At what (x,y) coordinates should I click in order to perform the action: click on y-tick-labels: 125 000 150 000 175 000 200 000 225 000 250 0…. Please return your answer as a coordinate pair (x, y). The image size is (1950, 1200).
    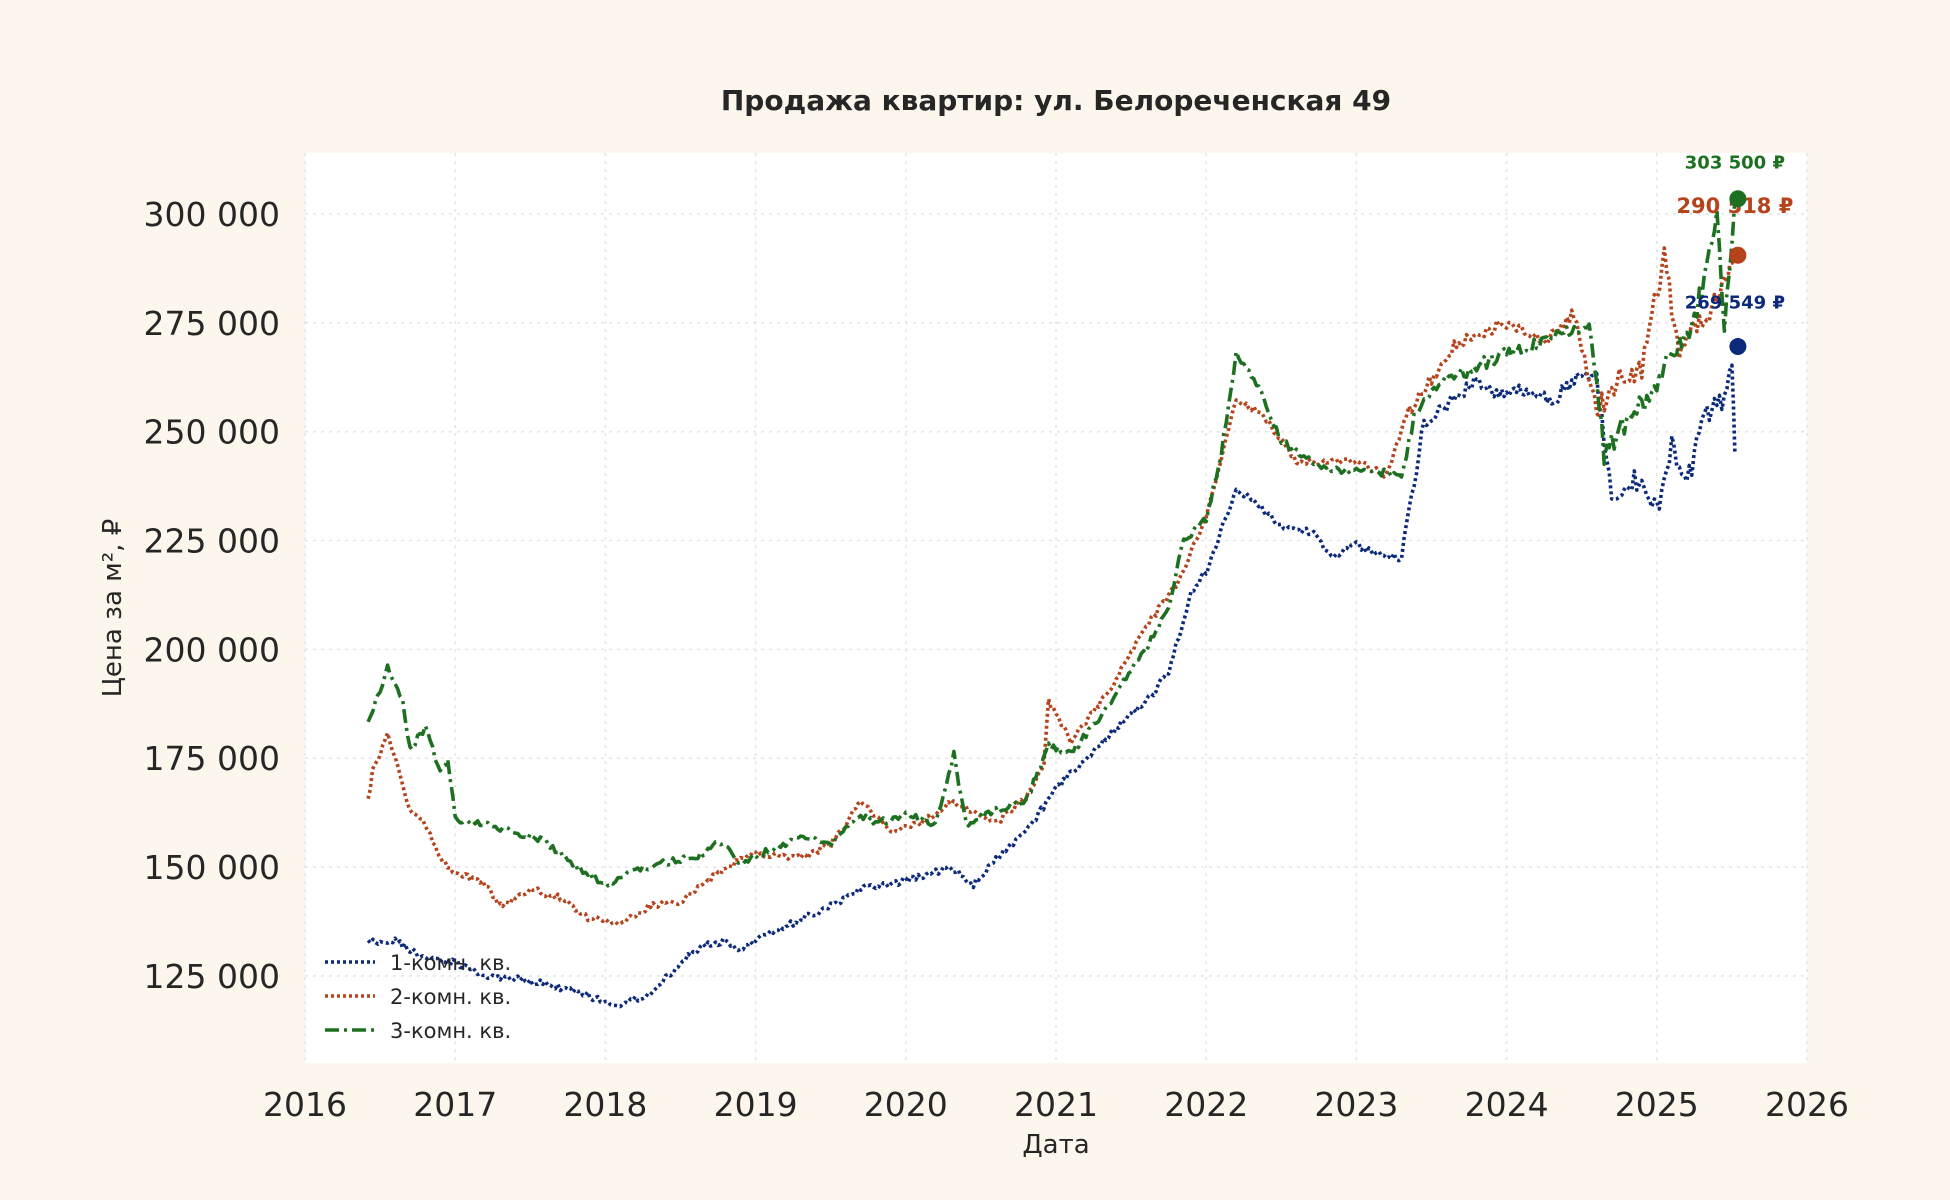
    Looking at the image, I should click on (212, 595).